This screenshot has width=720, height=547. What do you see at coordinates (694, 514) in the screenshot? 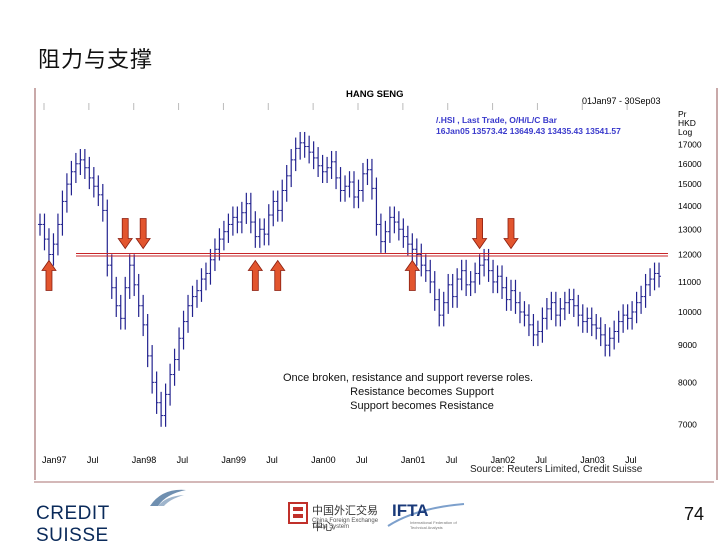
I see `page-number: 74` at bounding box center [694, 514].